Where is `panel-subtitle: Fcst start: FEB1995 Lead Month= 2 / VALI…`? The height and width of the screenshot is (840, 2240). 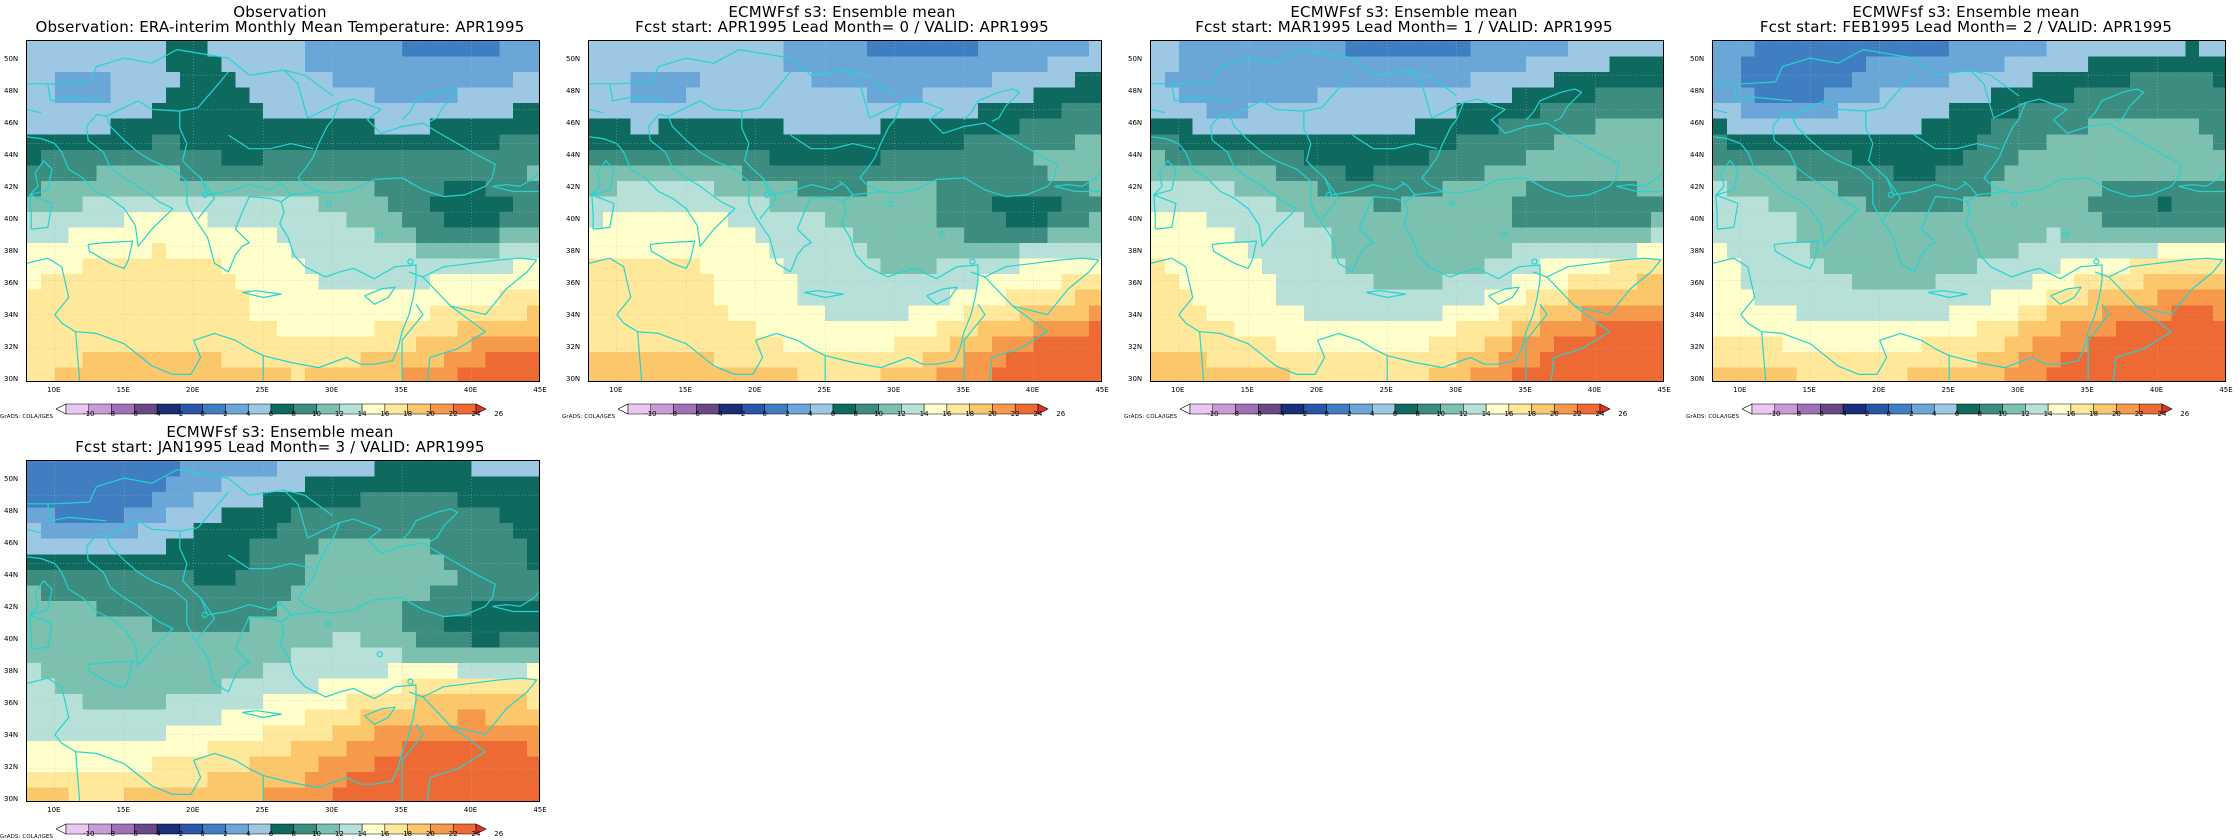 panel-subtitle: Fcst start: FEB1995 Lead Month= 2 / VALI… is located at coordinates (1966, 27).